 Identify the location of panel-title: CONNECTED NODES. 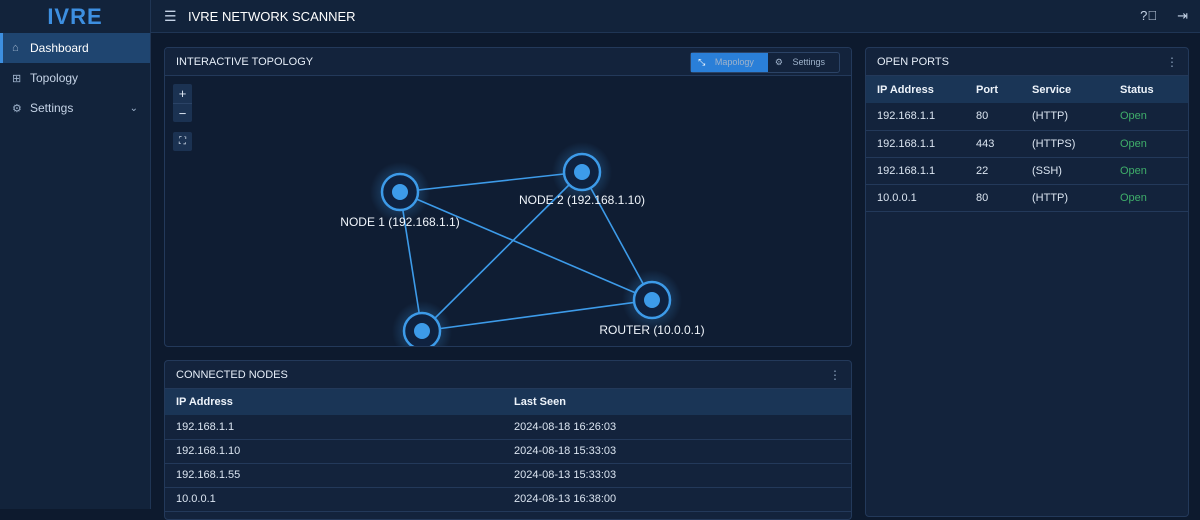
(232, 374).